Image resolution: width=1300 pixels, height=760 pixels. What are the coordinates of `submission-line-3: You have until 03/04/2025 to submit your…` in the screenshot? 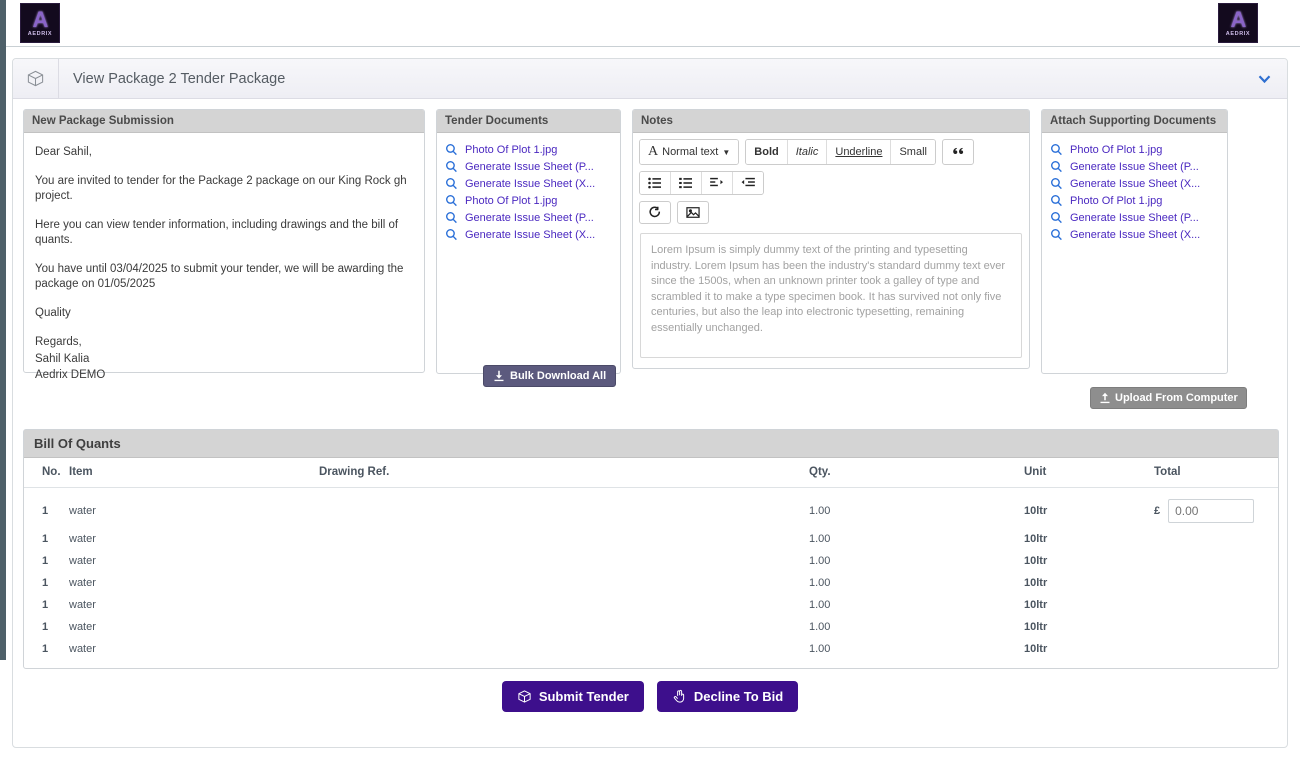 It's located at (219, 276).